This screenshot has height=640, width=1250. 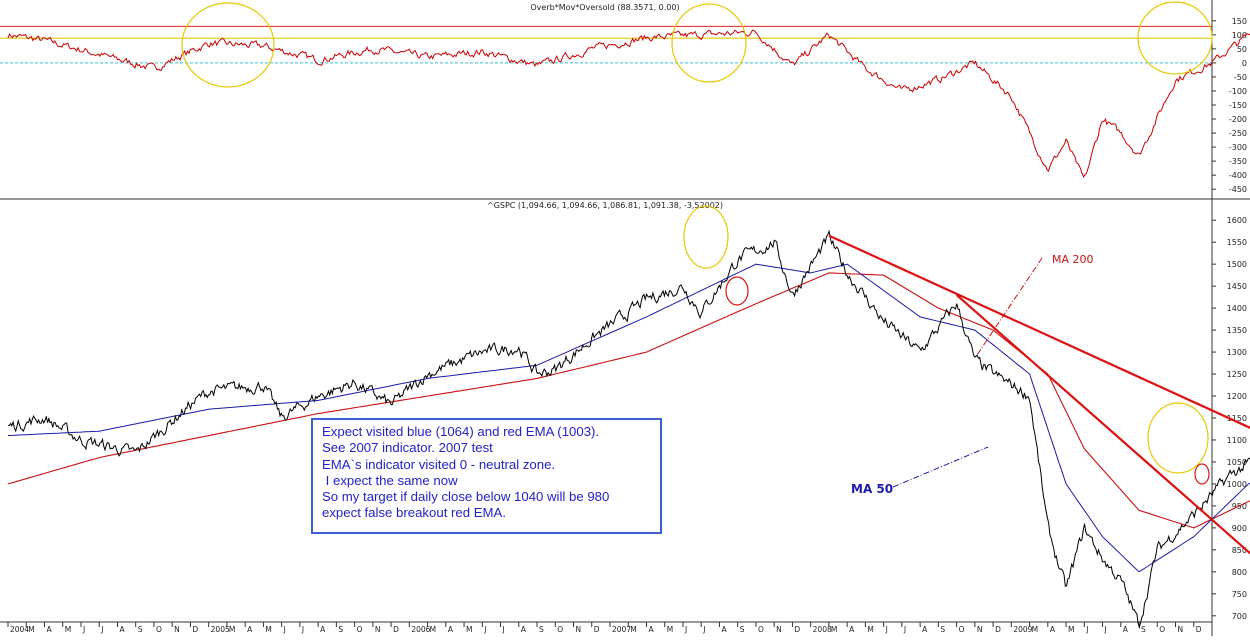 I want to click on top-y-tick-label: -100, so click(x=1238, y=91).